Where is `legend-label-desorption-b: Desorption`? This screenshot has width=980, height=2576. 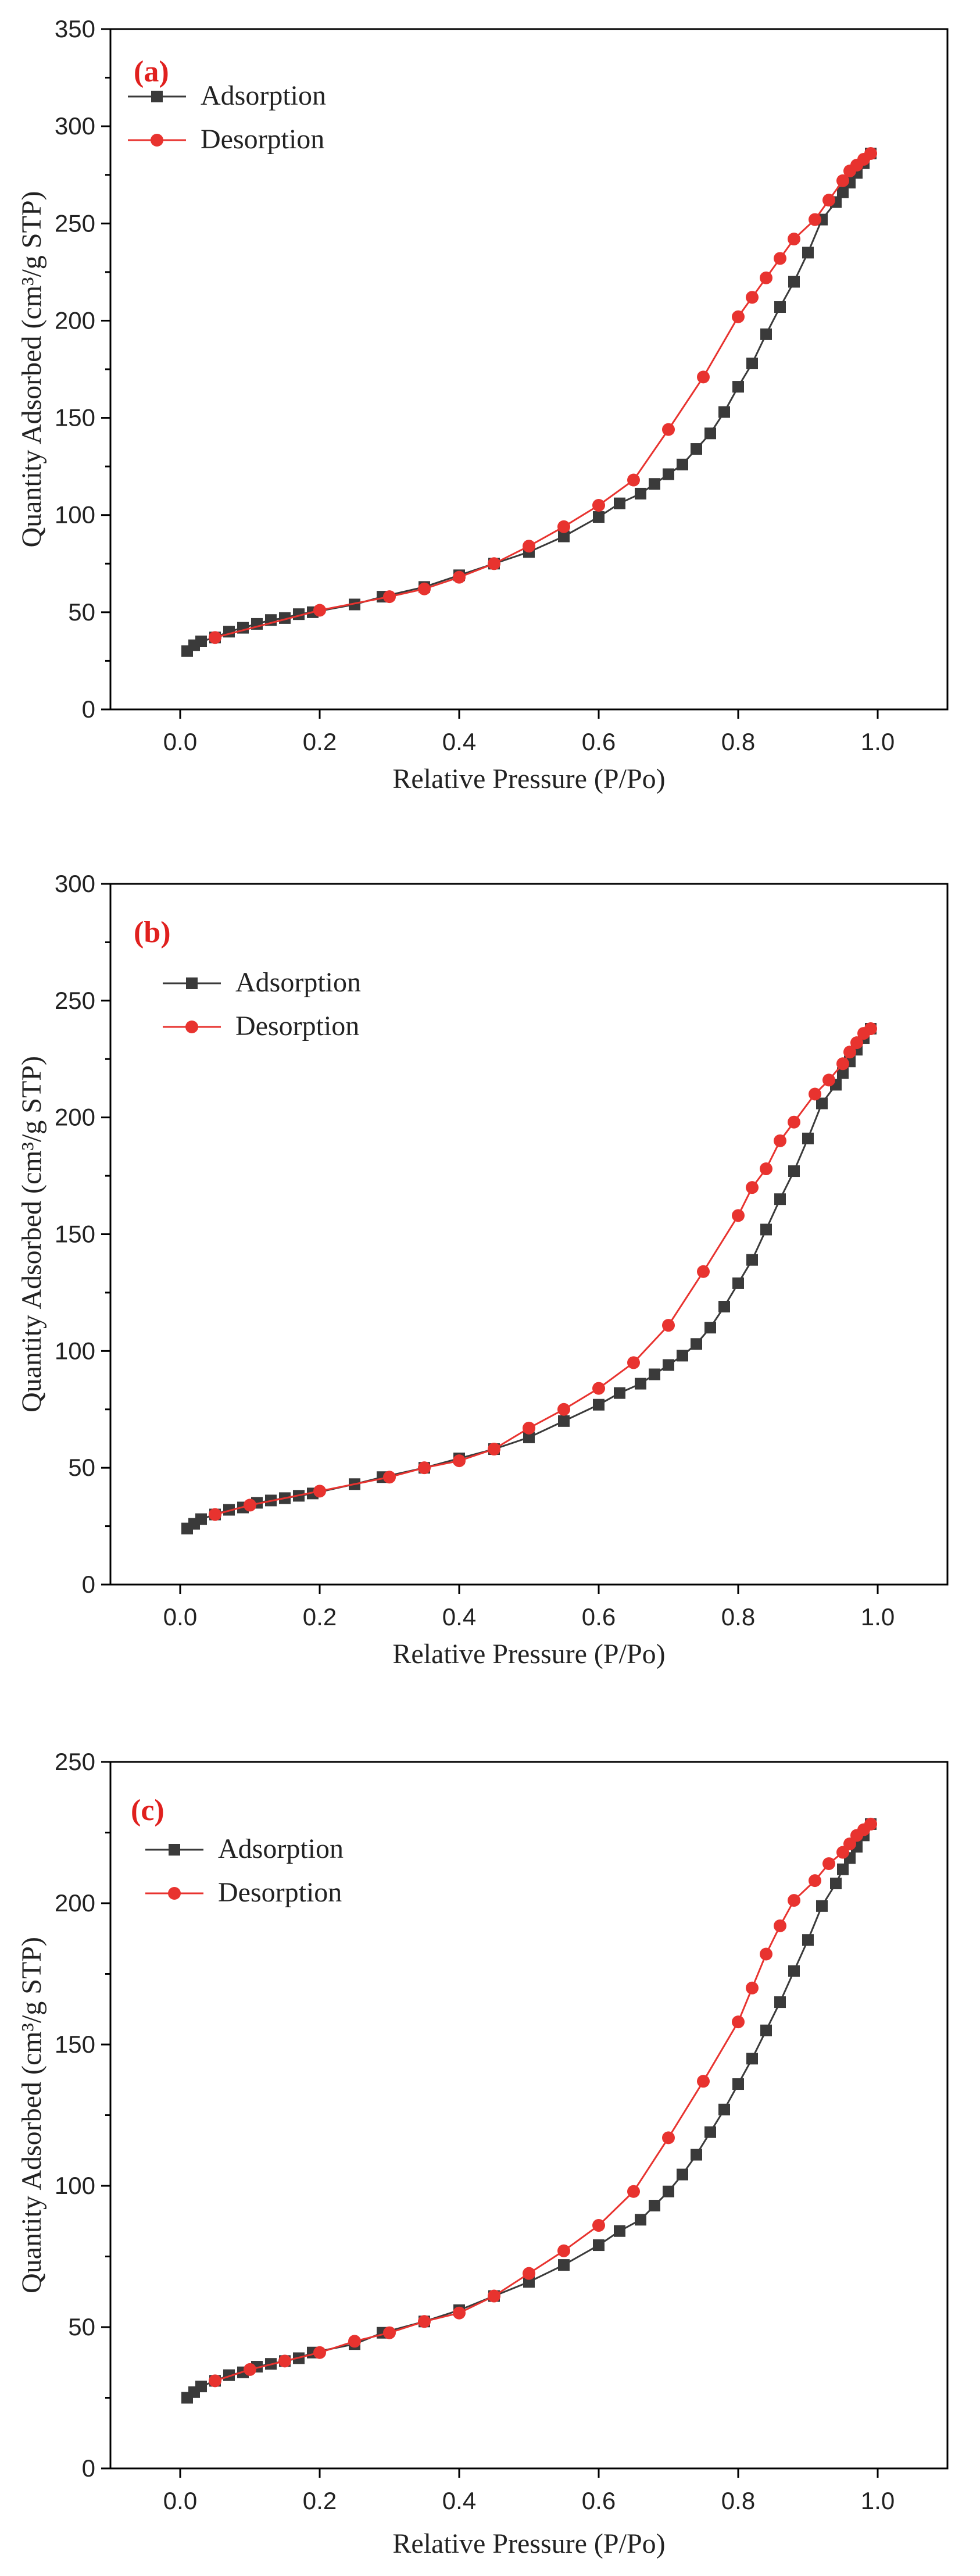
legend-label-desorption-b: Desorption is located at coordinates (297, 1026).